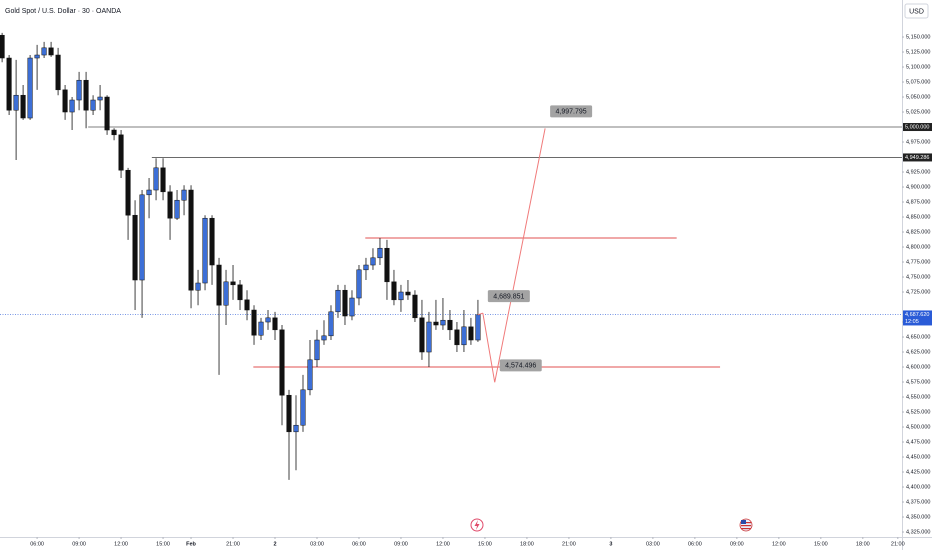 The image size is (932, 550). I want to click on economic-event-flag, so click(746, 525).